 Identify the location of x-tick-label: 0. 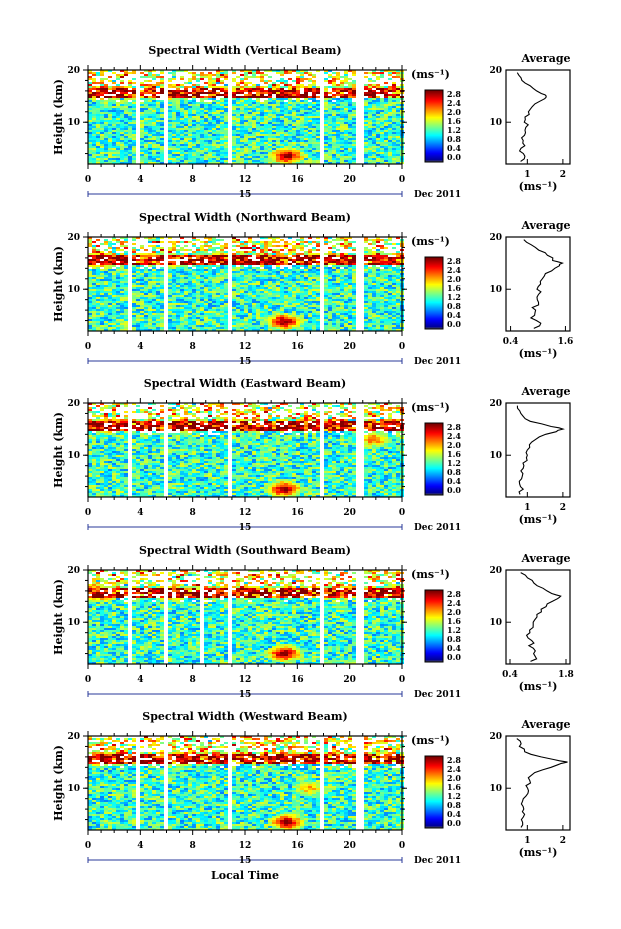
(402, 180).